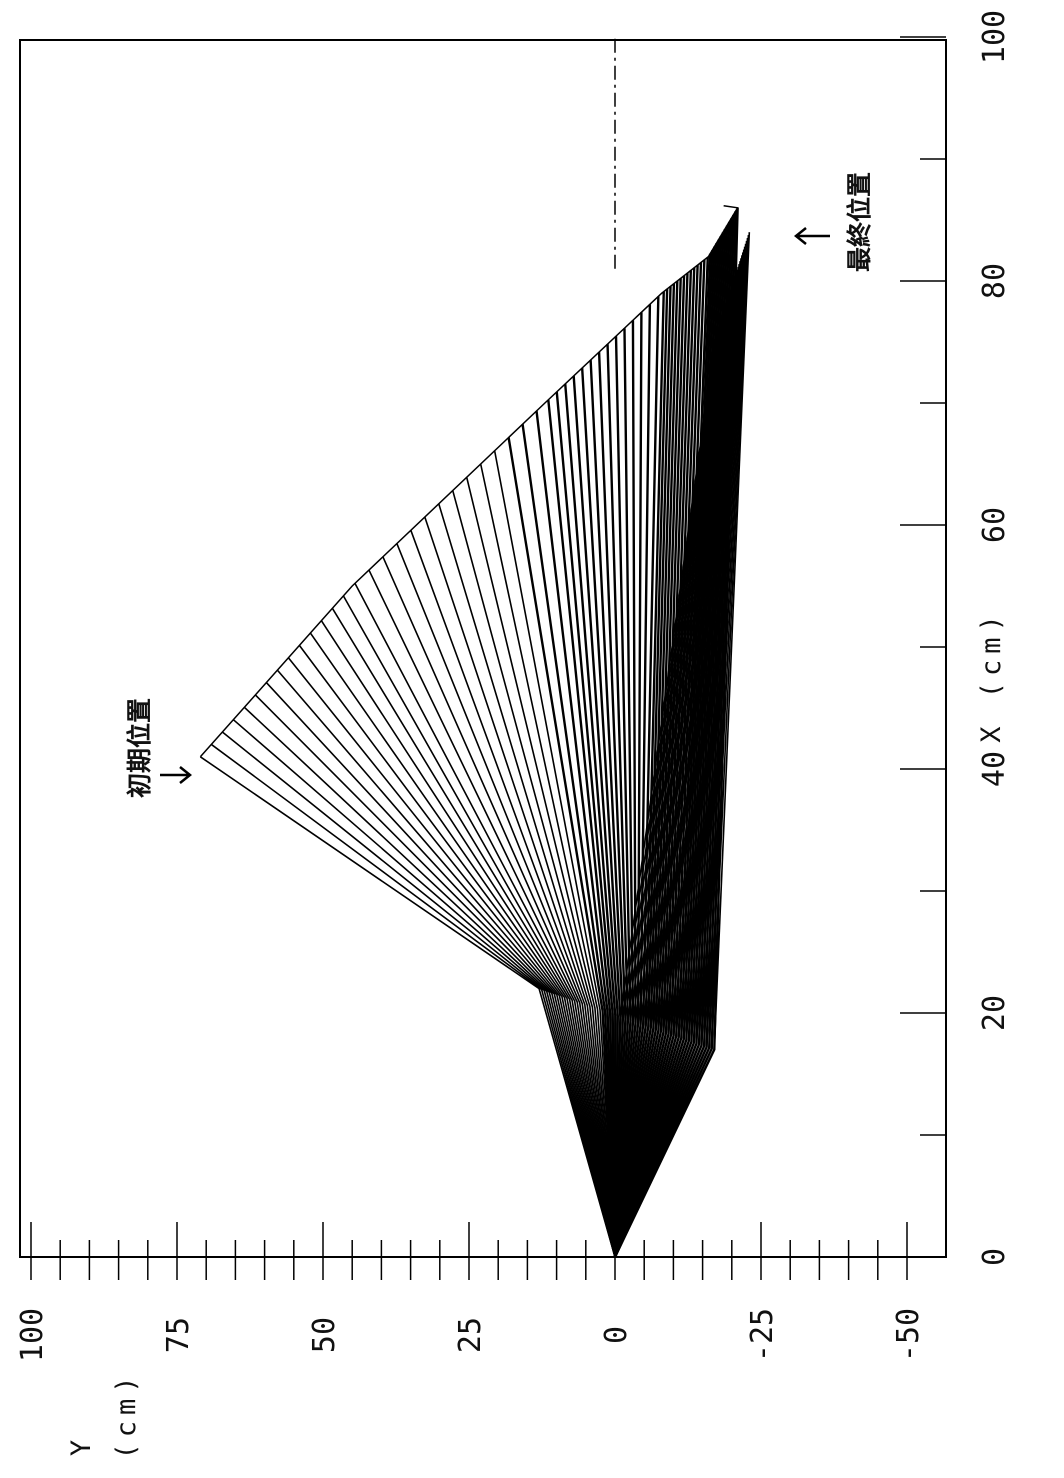 This screenshot has height=1478, width=1064. I want to click on y-axis-label: Y (cm), so click(104, 1414).